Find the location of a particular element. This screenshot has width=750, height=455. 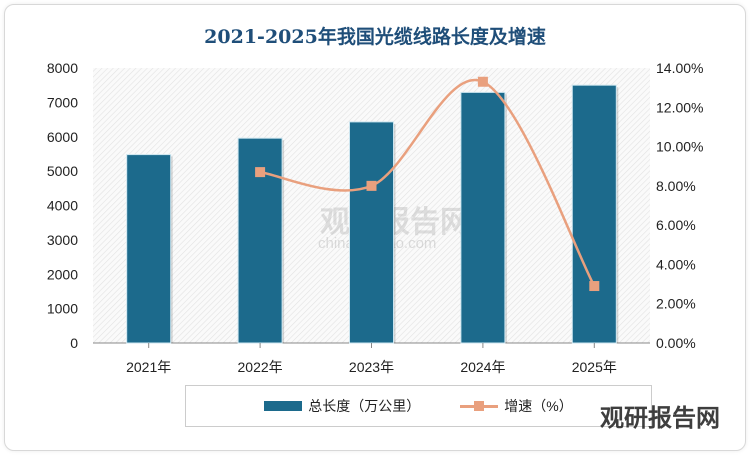

y2-tick-label: 0.00% is located at coordinates (676, 343).